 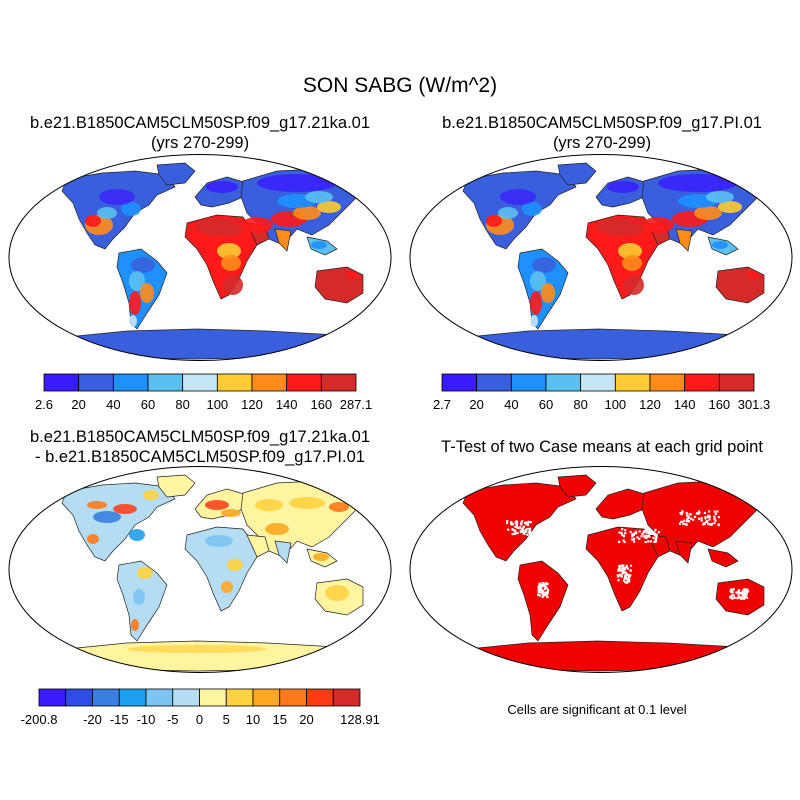 I want to click on colorbar-tick-label: 15, so click(x=280, y=719).